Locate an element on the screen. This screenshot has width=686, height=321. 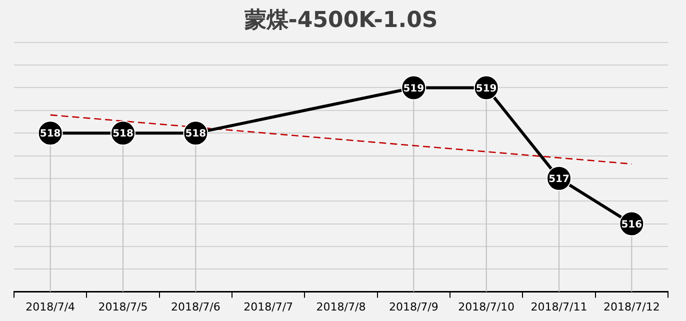
x-tick-label: 2018/7/6 is located at coordinates (195, 307).